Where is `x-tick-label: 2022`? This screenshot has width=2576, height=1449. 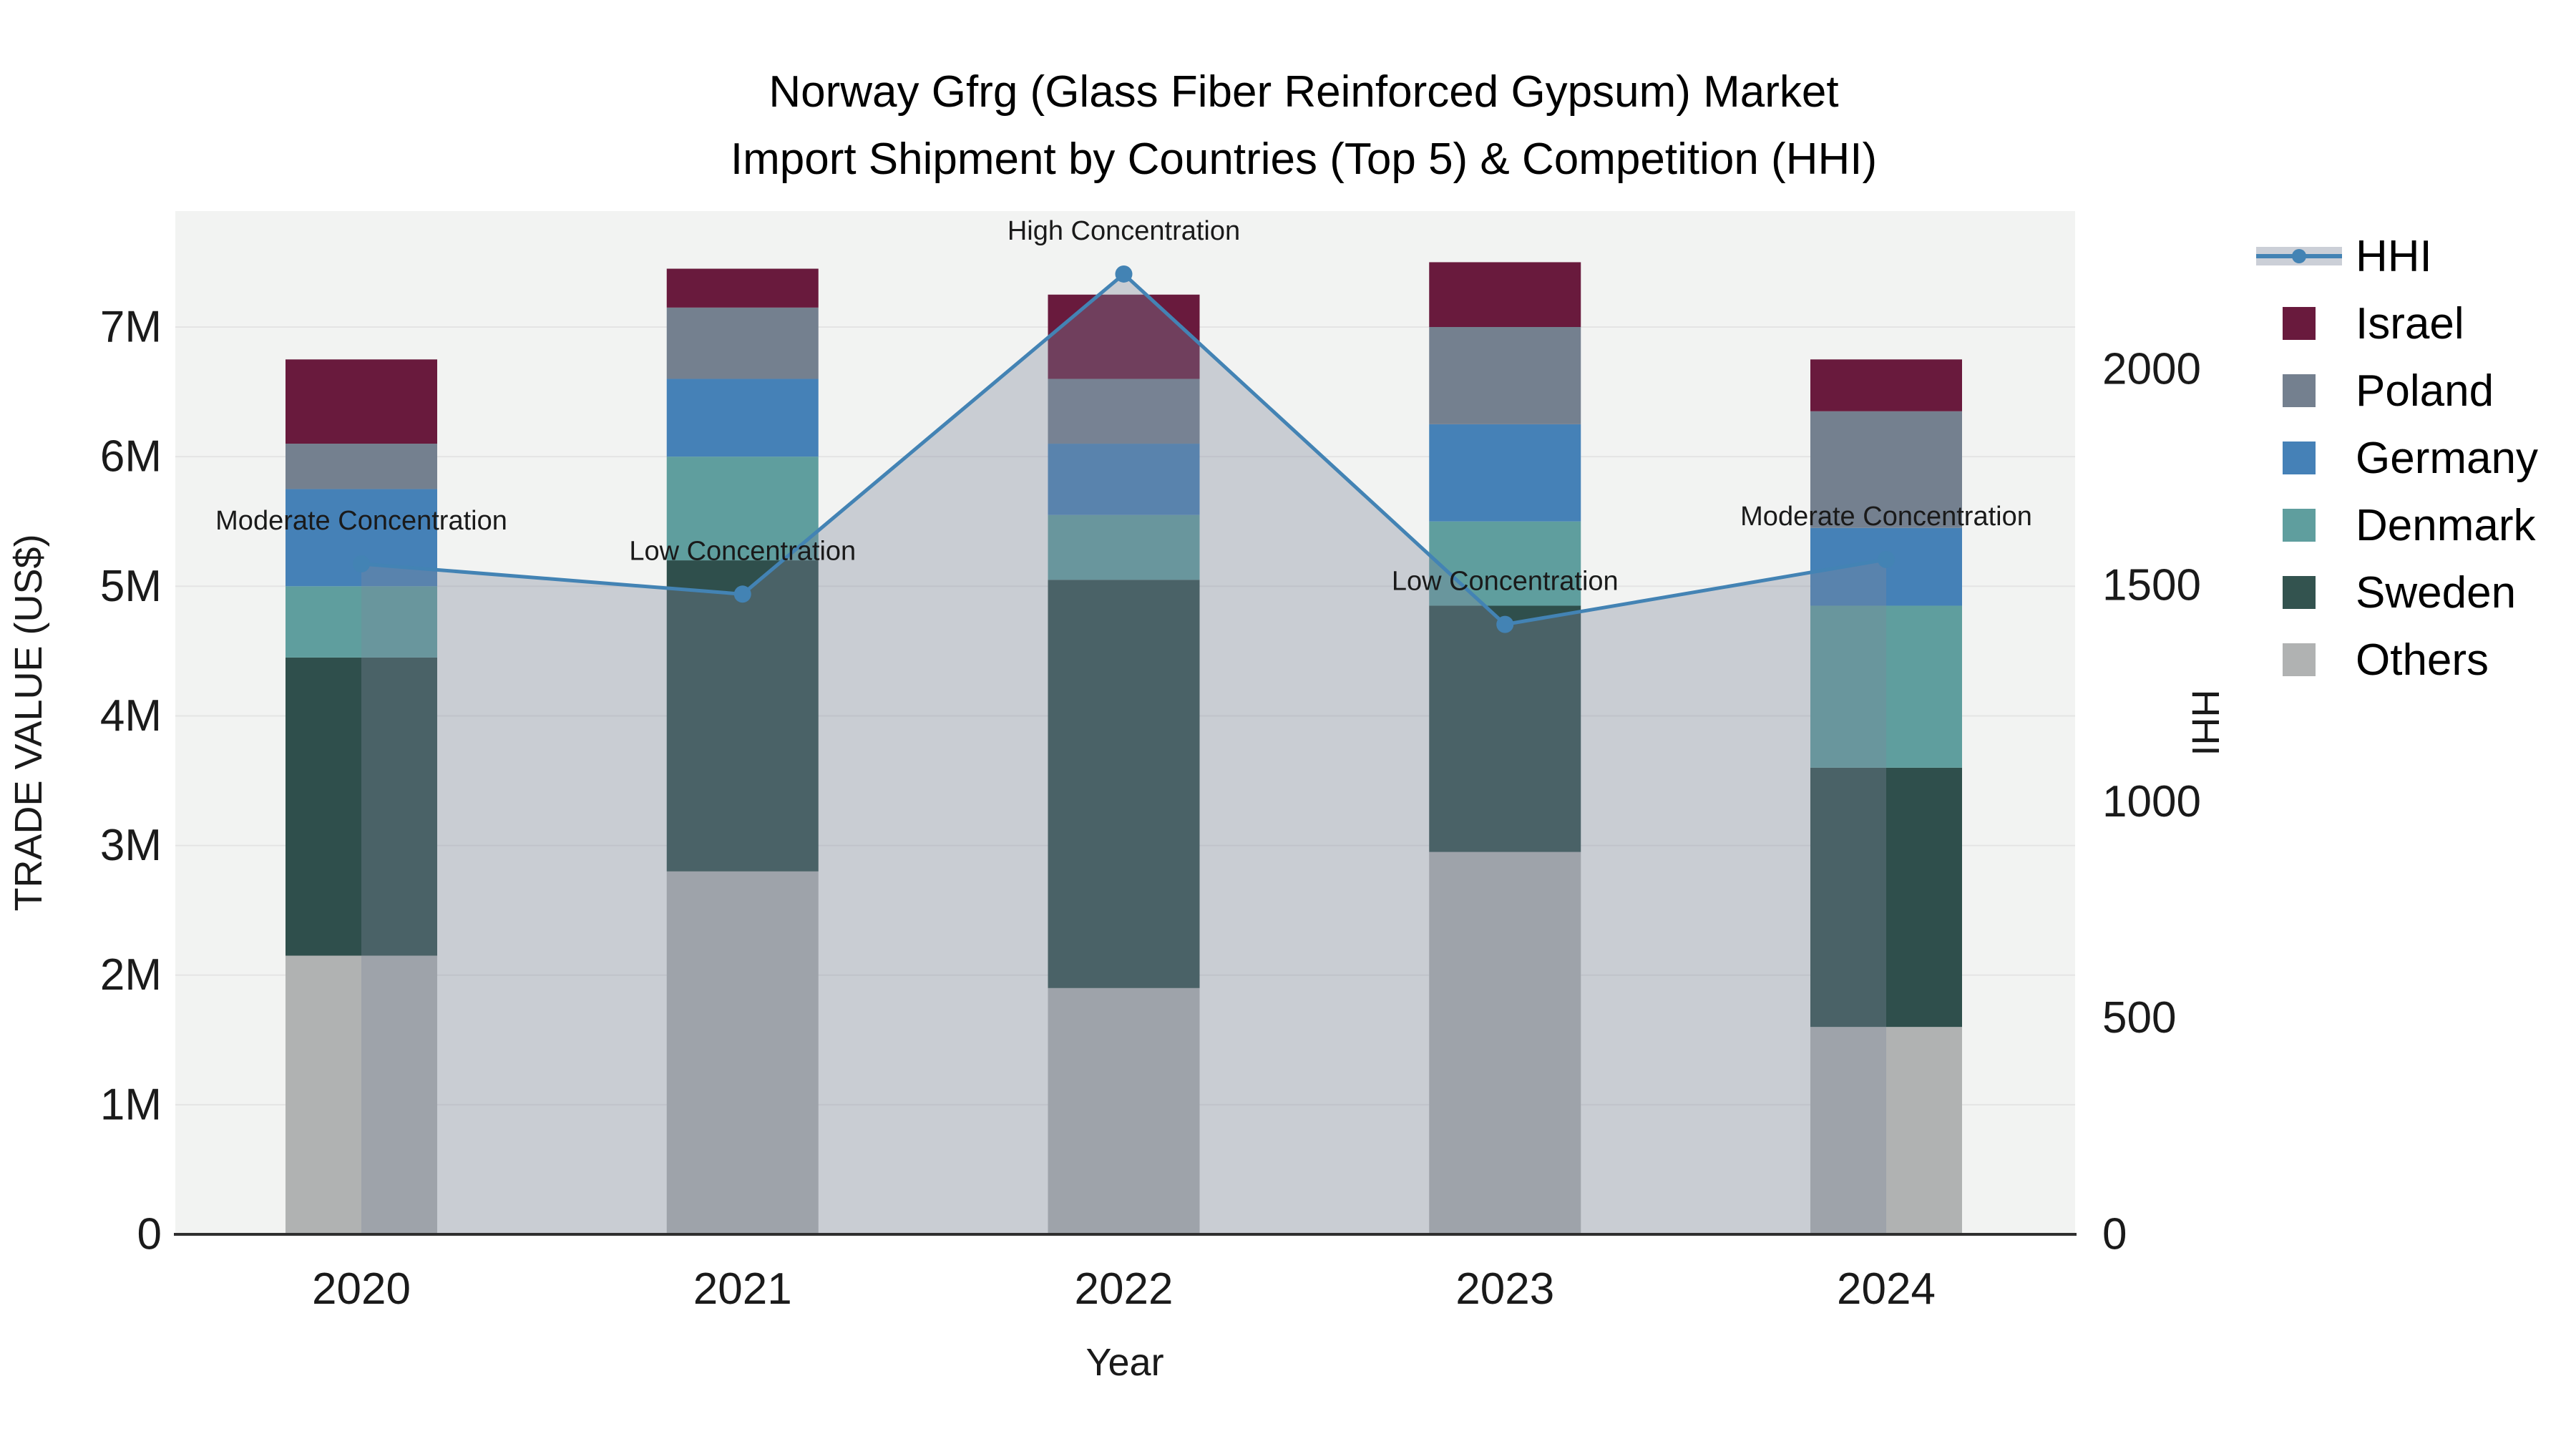
x-tick-label: 2022 is located at coordinates (1124, 1289).